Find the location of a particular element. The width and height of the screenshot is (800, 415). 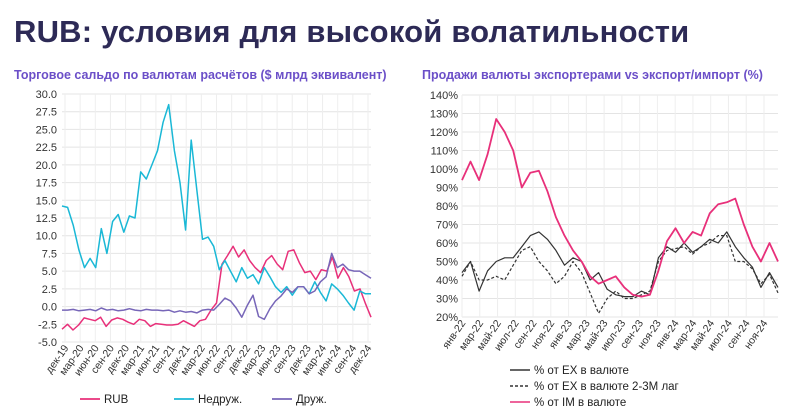

y-tick-label: 20.0 is located at coordinates (46, 166).